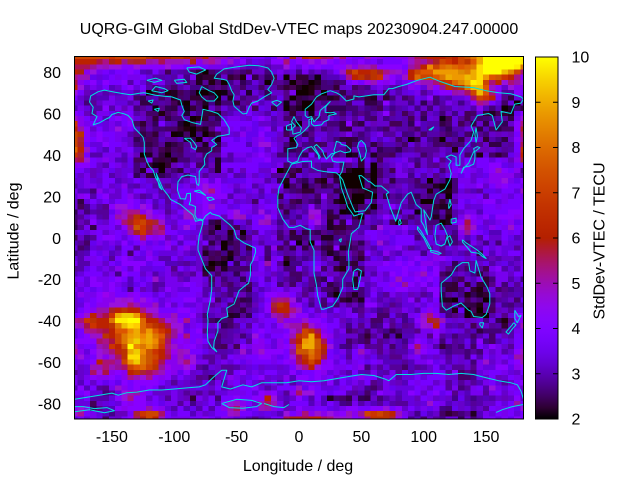 The image size is (640, 485). What do you see at coordinates (52, 156) in the screenshot?
I see `svg-text: 40` at bounding box center [52, 156].